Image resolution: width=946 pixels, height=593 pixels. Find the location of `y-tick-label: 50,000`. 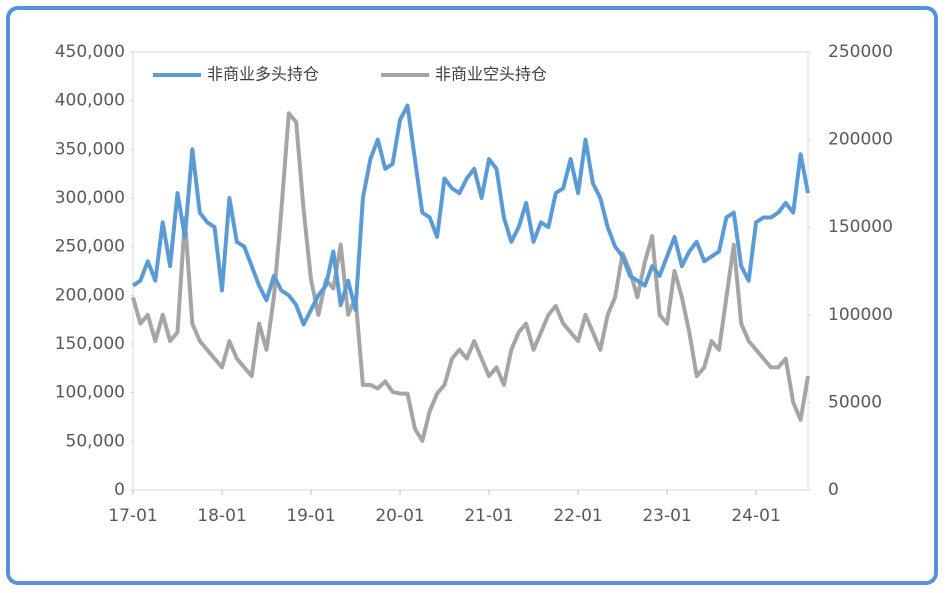

y-tick-label: 50,000 is located at coordinates (95, 441).